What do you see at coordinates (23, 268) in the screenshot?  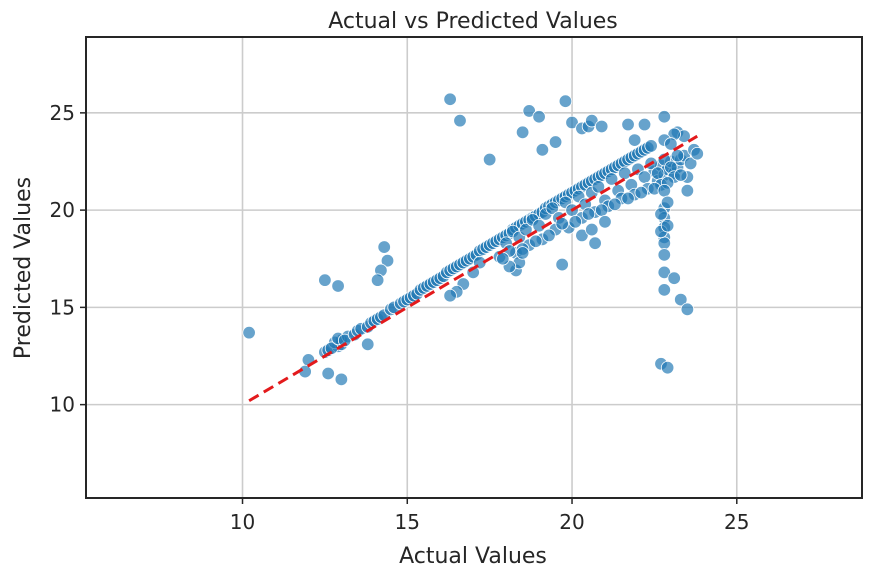 I see `y-axis-label: Predicted Values` at bounding box center [23, 268].